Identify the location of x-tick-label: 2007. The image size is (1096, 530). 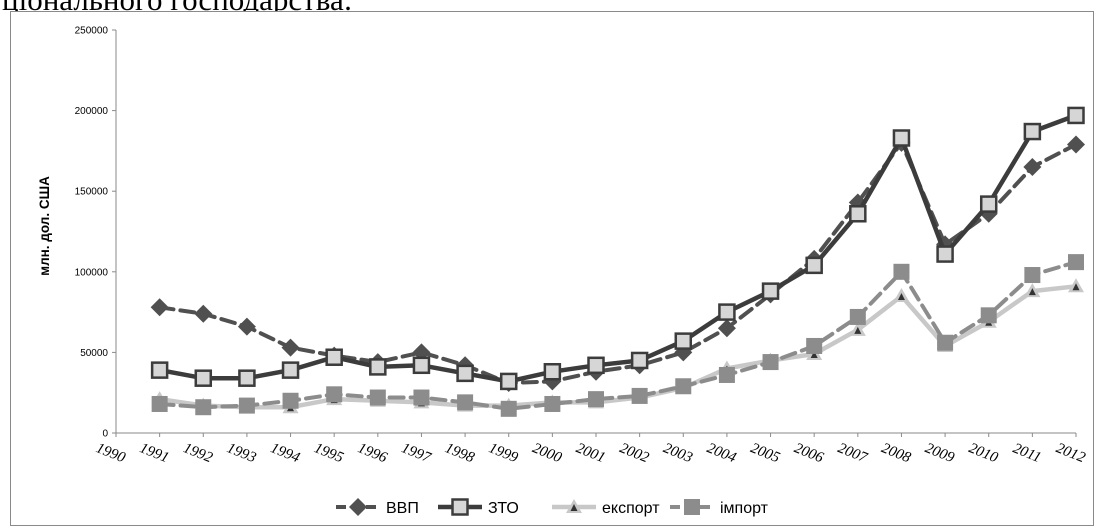
(852, 453).